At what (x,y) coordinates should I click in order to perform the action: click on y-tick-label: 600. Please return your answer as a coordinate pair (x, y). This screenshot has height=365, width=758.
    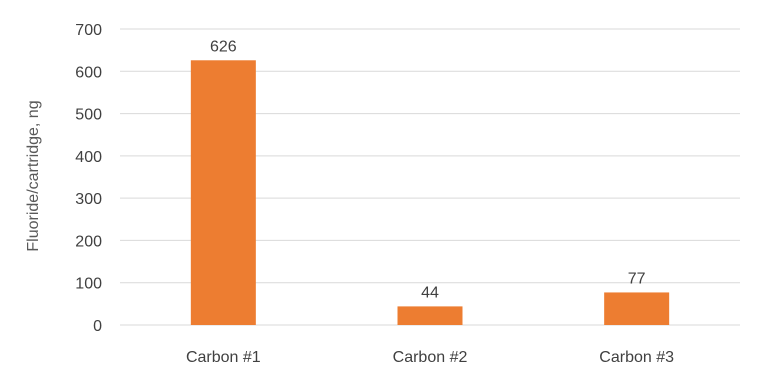
    Looking at the image, I should click on (88, 72).